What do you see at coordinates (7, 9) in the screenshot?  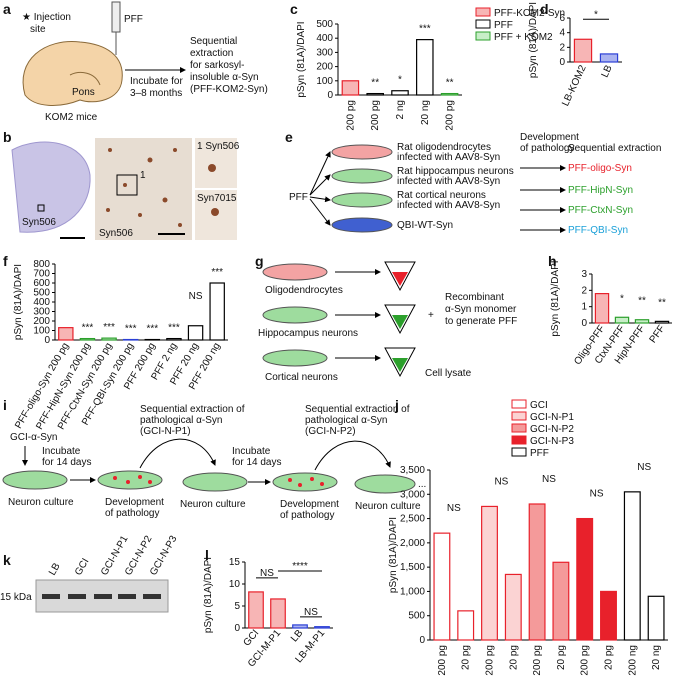 I see `panel-letter: a` at bounding box center [7, 9].